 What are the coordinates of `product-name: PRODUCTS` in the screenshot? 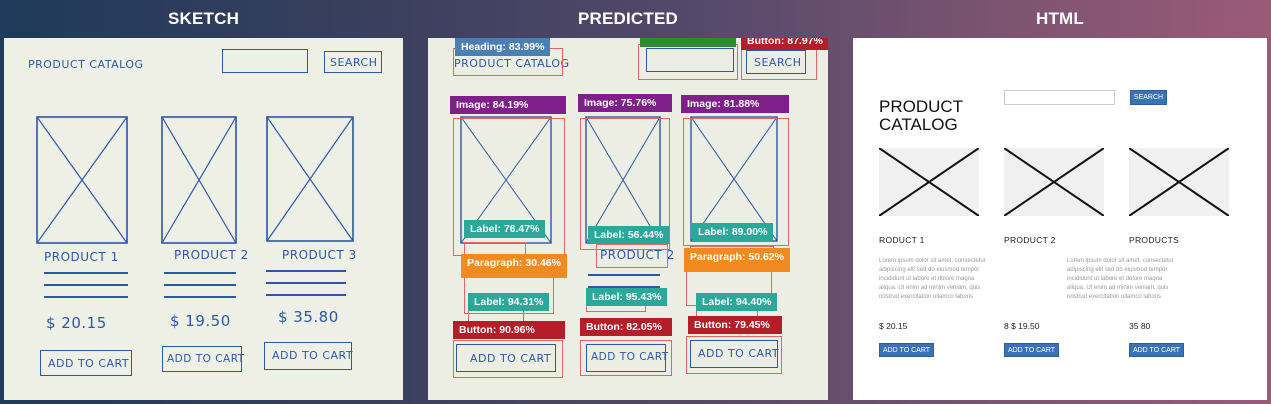 It's located at (1154, 240).